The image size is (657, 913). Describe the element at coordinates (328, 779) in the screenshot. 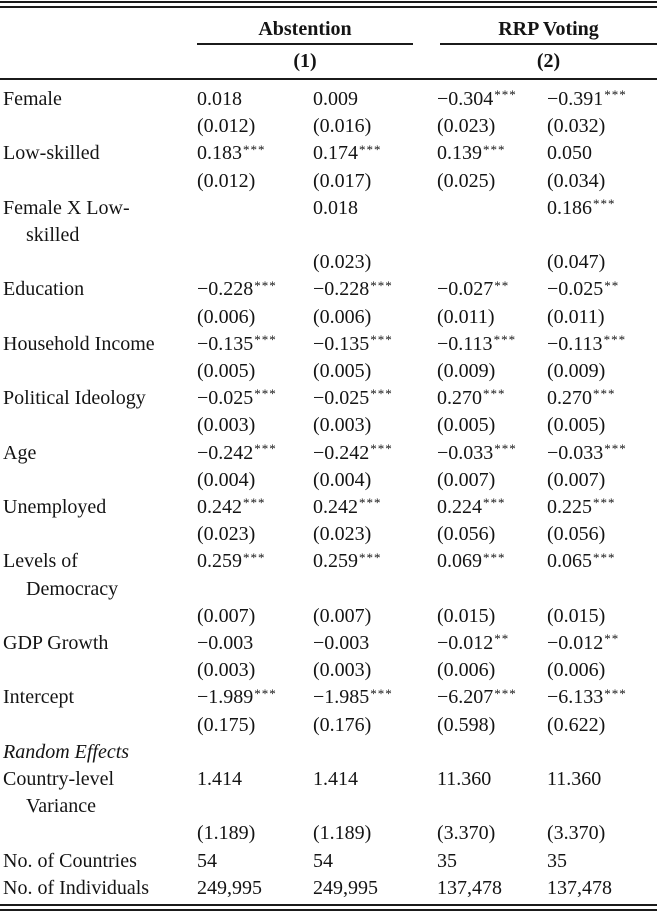

I see `table-row: Country-level 1.414 1.414 11.360 11.360` at that location.